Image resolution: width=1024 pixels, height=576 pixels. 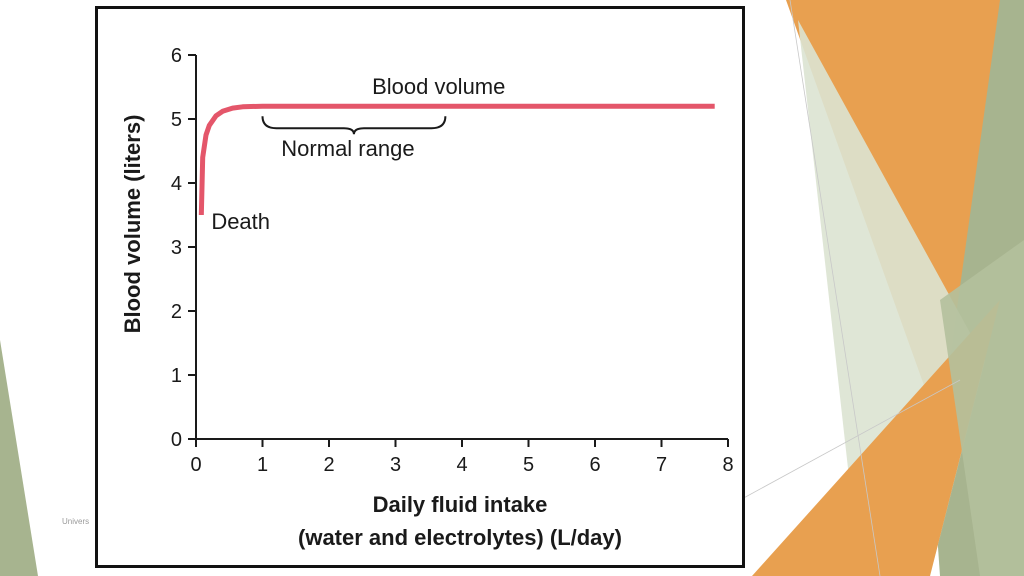 I want to click on x-axis-title-line1: Daily fluid intake, so click(x=460, y=504).